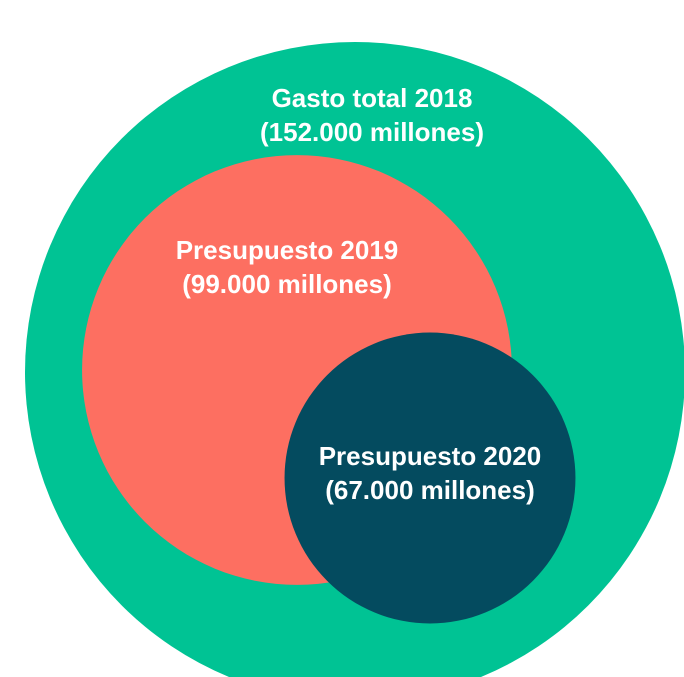 Image resolution: width=684 pixels, height=677 pixels. Describe the element at coordinates (372, 132) in the screenshot. I see `value-label: (152.000 millones)` at that location.